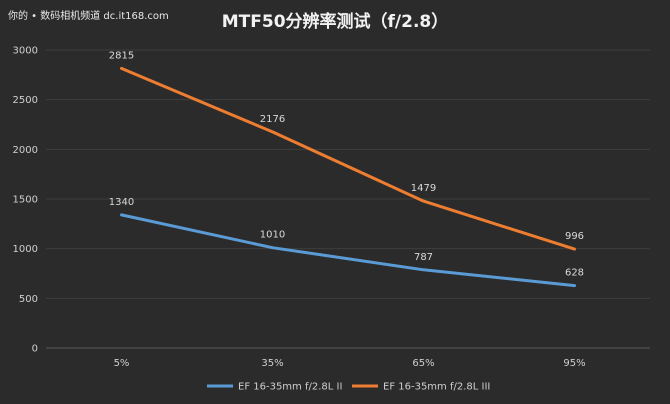 The width and height of the screenshot is (670, 404). Describe the element at coordinates (574, 236) in the screenshot. I see `data-label: 996` at that location.